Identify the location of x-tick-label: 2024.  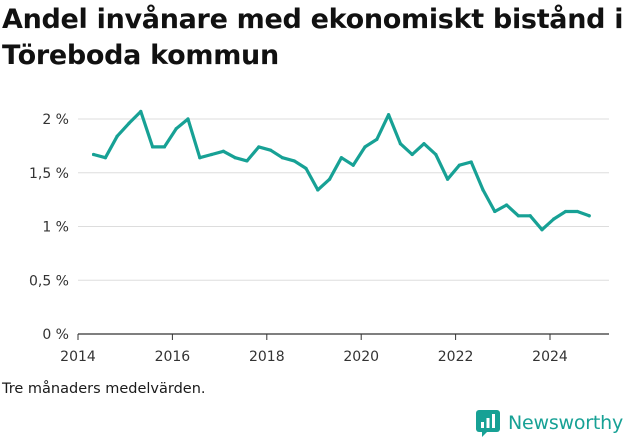
(550, 357).